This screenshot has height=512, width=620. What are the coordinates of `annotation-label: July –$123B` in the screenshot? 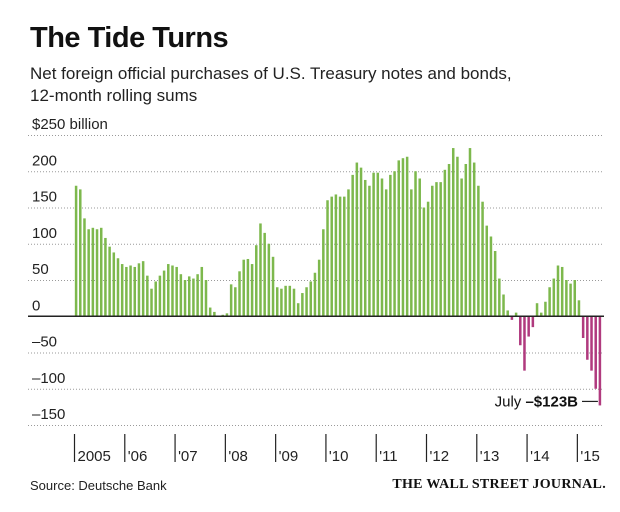 It's located at (537, 401).